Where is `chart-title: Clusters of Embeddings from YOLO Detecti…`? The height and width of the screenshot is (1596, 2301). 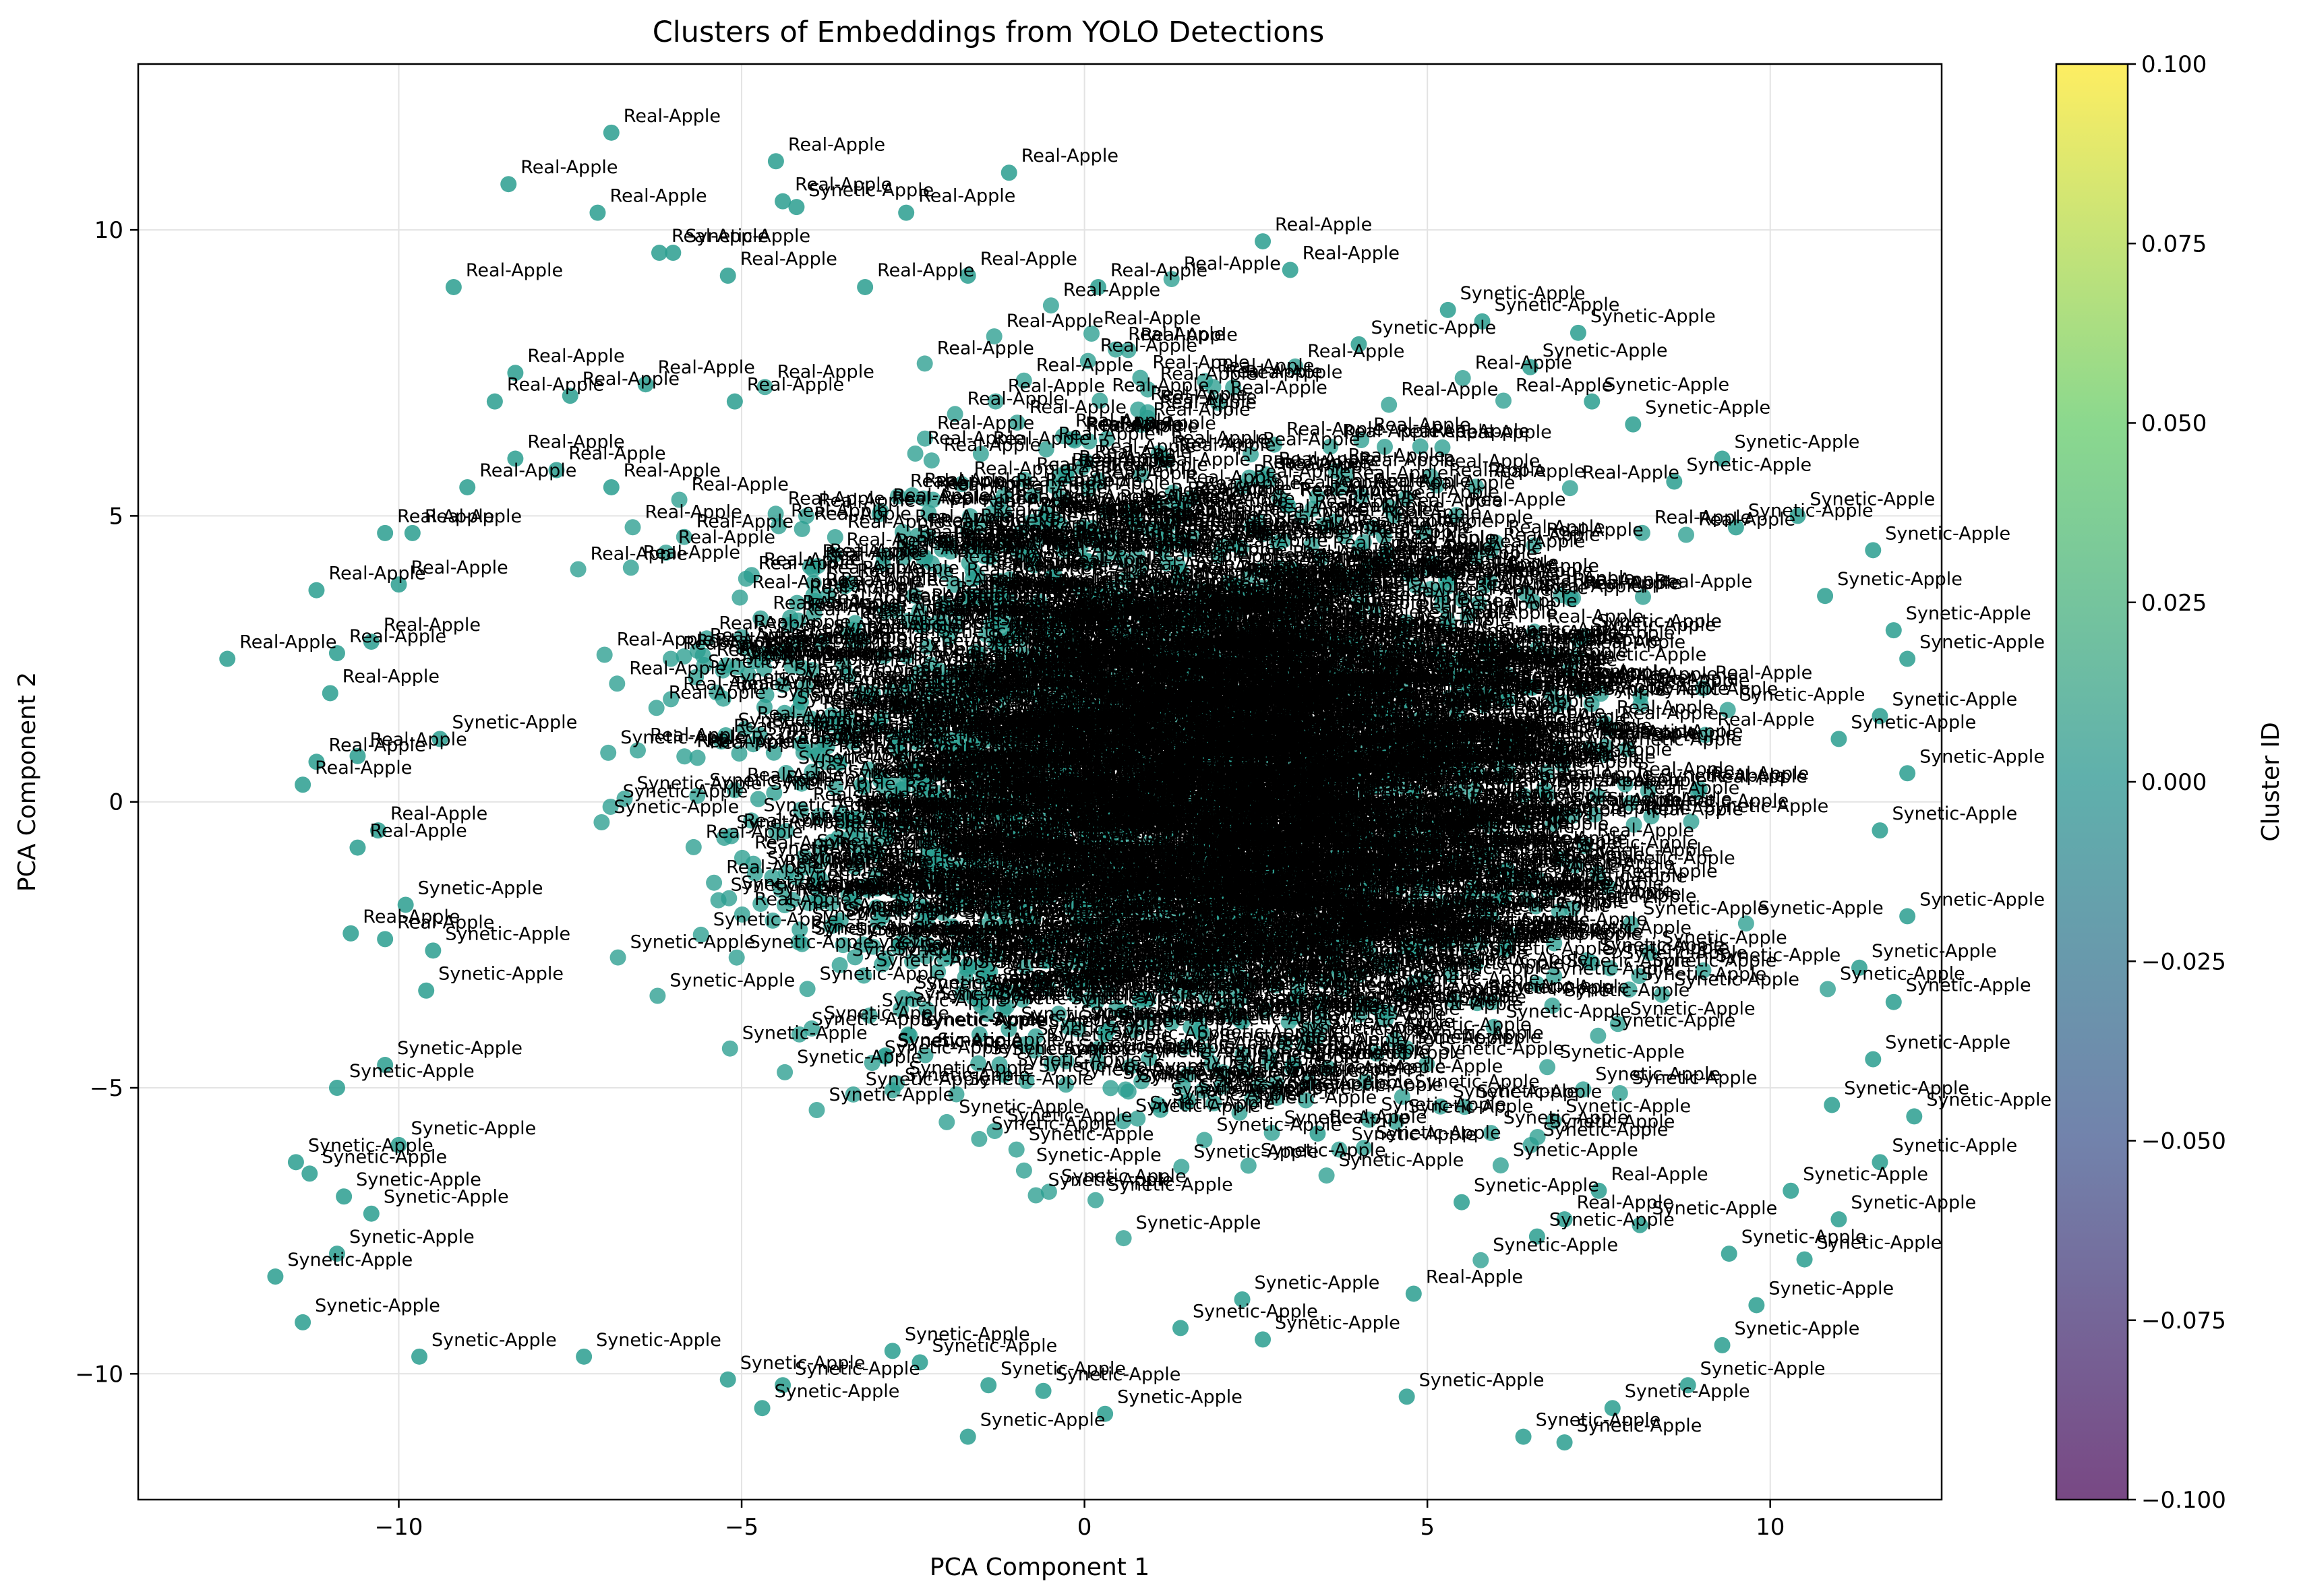
chart-title: Clusters of Embeddings from YOLO Detecti… is located at coordinates (989, 32).